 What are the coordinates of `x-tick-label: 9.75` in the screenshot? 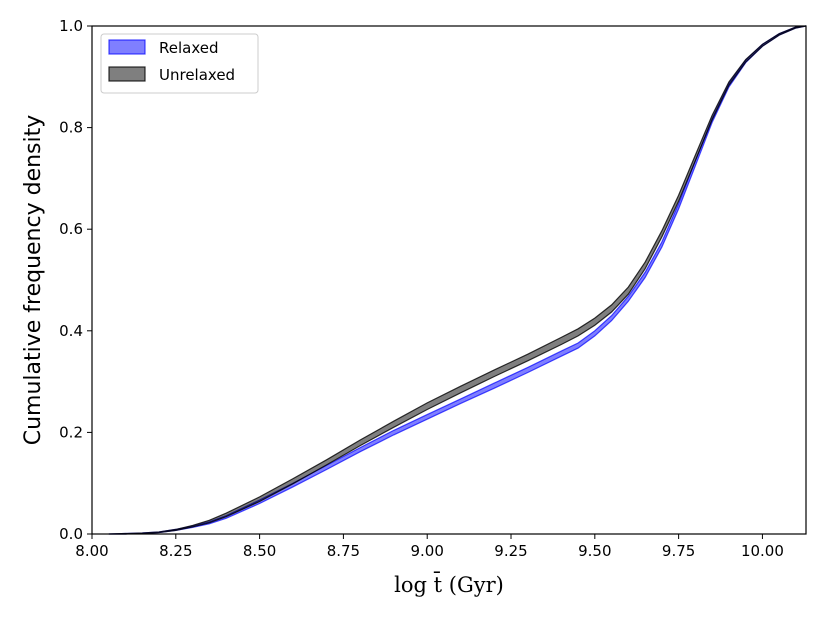 It's located at (678, 551).